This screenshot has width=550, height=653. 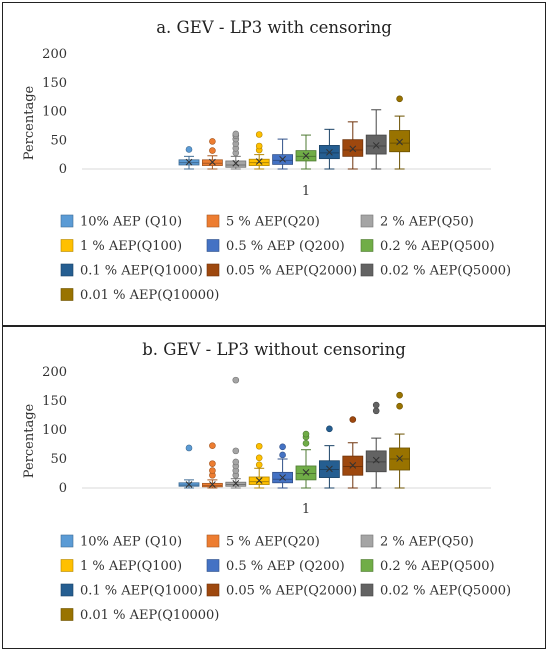 I want to click on chart-a-mean-Q2000, so click(x=353, y=149).